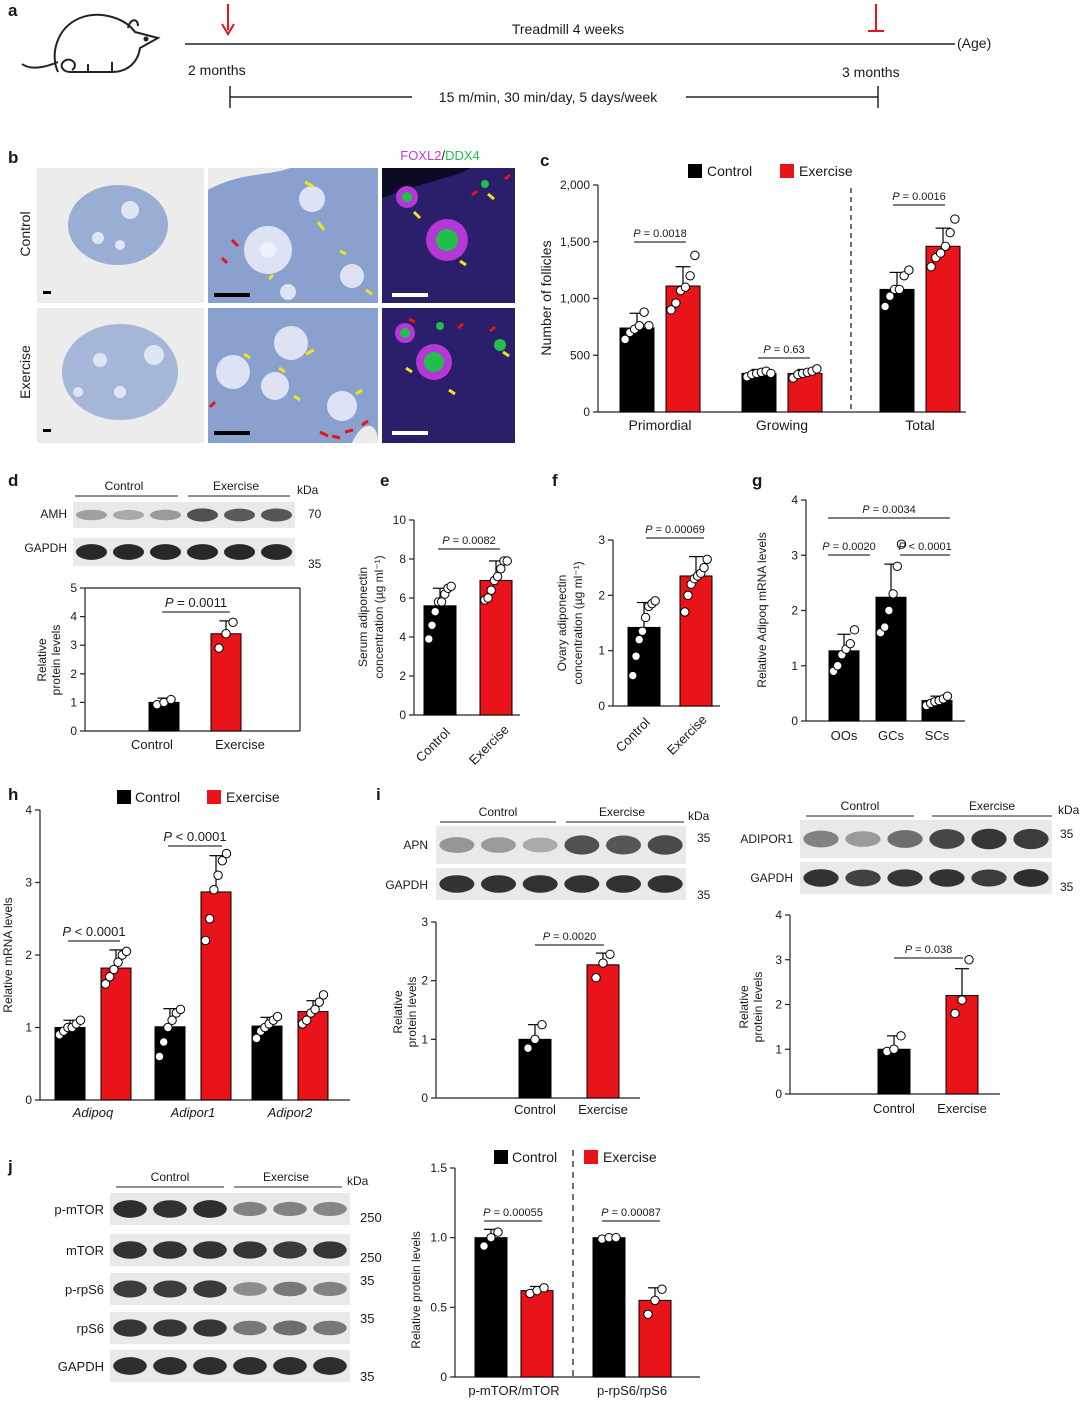  What do you see at coordinates (762, 609) in the screenshot?
I see `g-ylabel: Relative Adipoq mRNA levels` at bounding box center [762, 609].